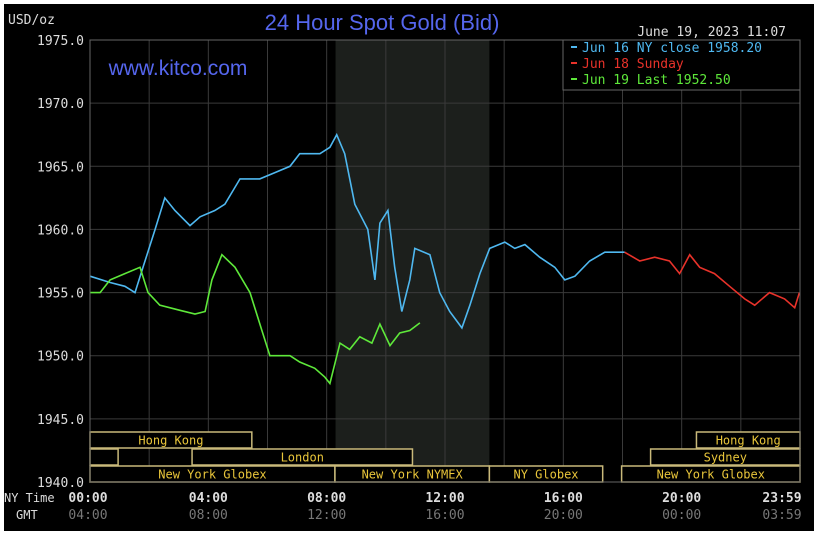 The height and width of the screenshot is (536, 820). Describe the element at coordinates (681, 515) in the screenshot. I see `x-tick-gmt: 00:00` at that location.